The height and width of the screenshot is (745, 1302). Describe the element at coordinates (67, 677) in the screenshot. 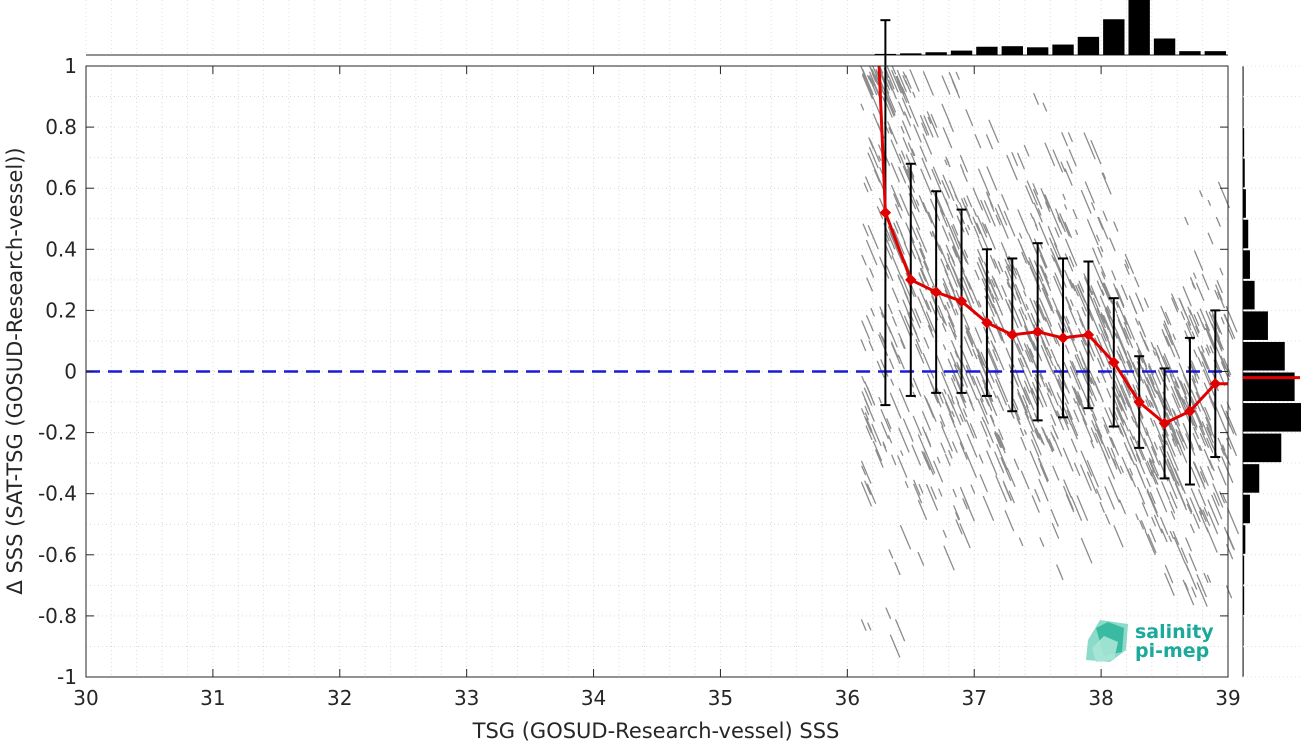

I see `y-tick-label: -1` at that location.